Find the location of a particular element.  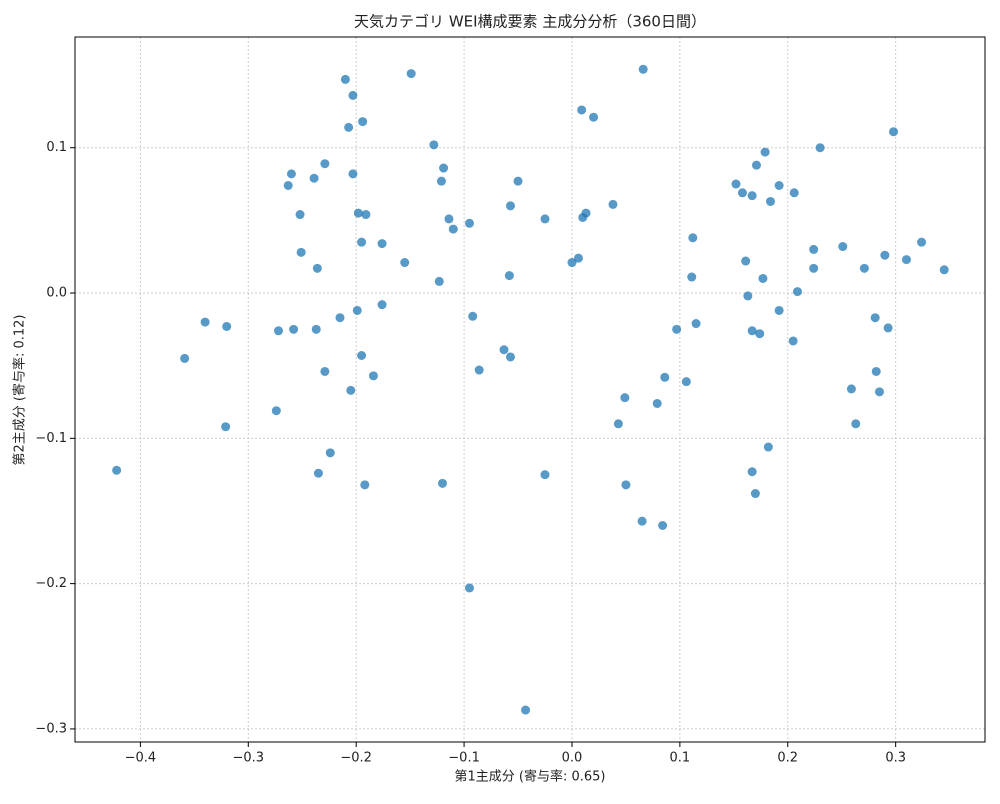

x-tick-label: −0.2 is located at coordinates (356, 758).